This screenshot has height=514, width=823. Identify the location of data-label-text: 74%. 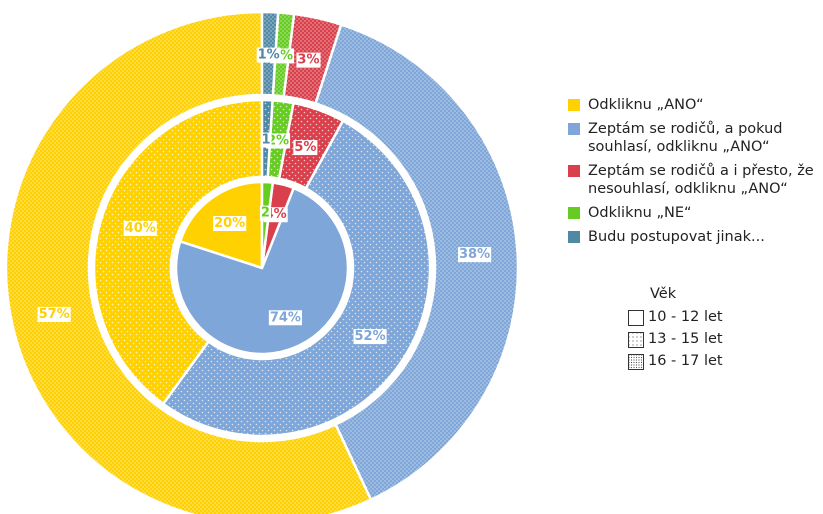
(285, 317).